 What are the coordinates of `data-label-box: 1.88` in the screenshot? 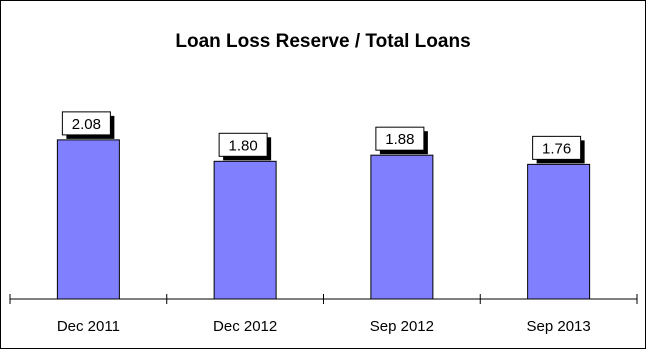 It's located at (401, 140).